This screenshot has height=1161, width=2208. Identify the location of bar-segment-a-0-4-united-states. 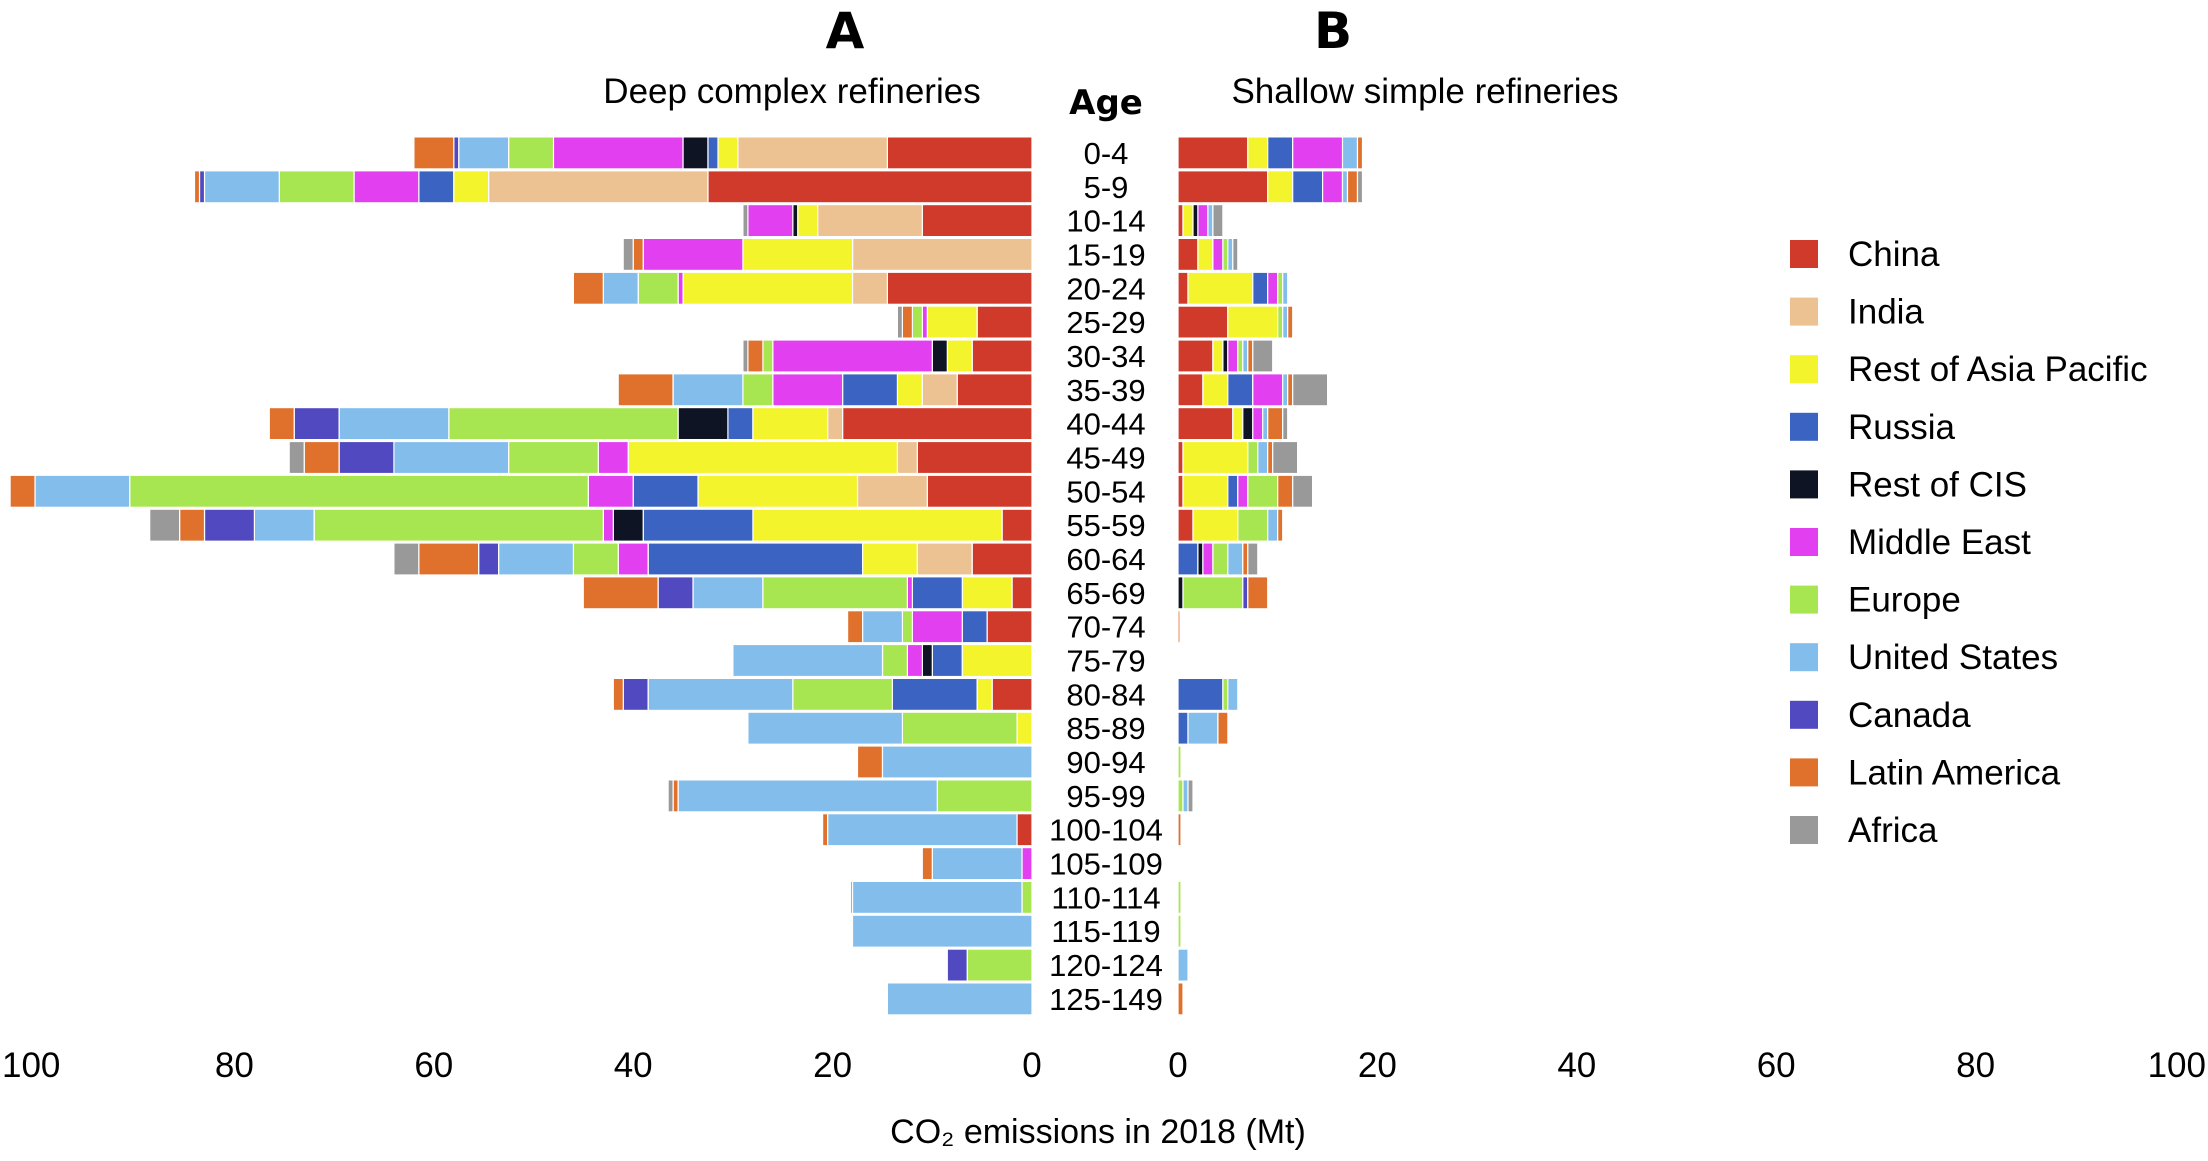
(484, 153).